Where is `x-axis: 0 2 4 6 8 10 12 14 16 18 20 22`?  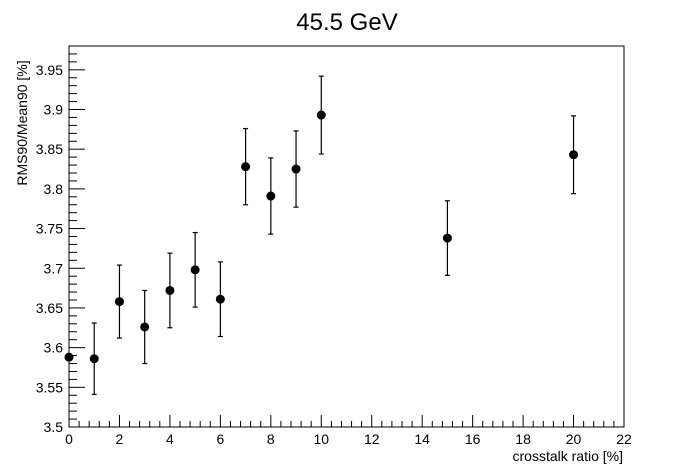 x-axis: 0 2 4 6 8 10 12 14 16 18 20 22 is located at coordinates (348, 431).